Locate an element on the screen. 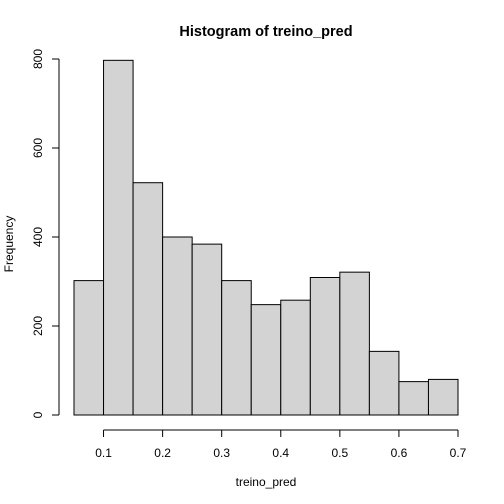 This screenshot has width=504, height=504. x-tick-label: 0.7 is located at coordinates (458, 453).